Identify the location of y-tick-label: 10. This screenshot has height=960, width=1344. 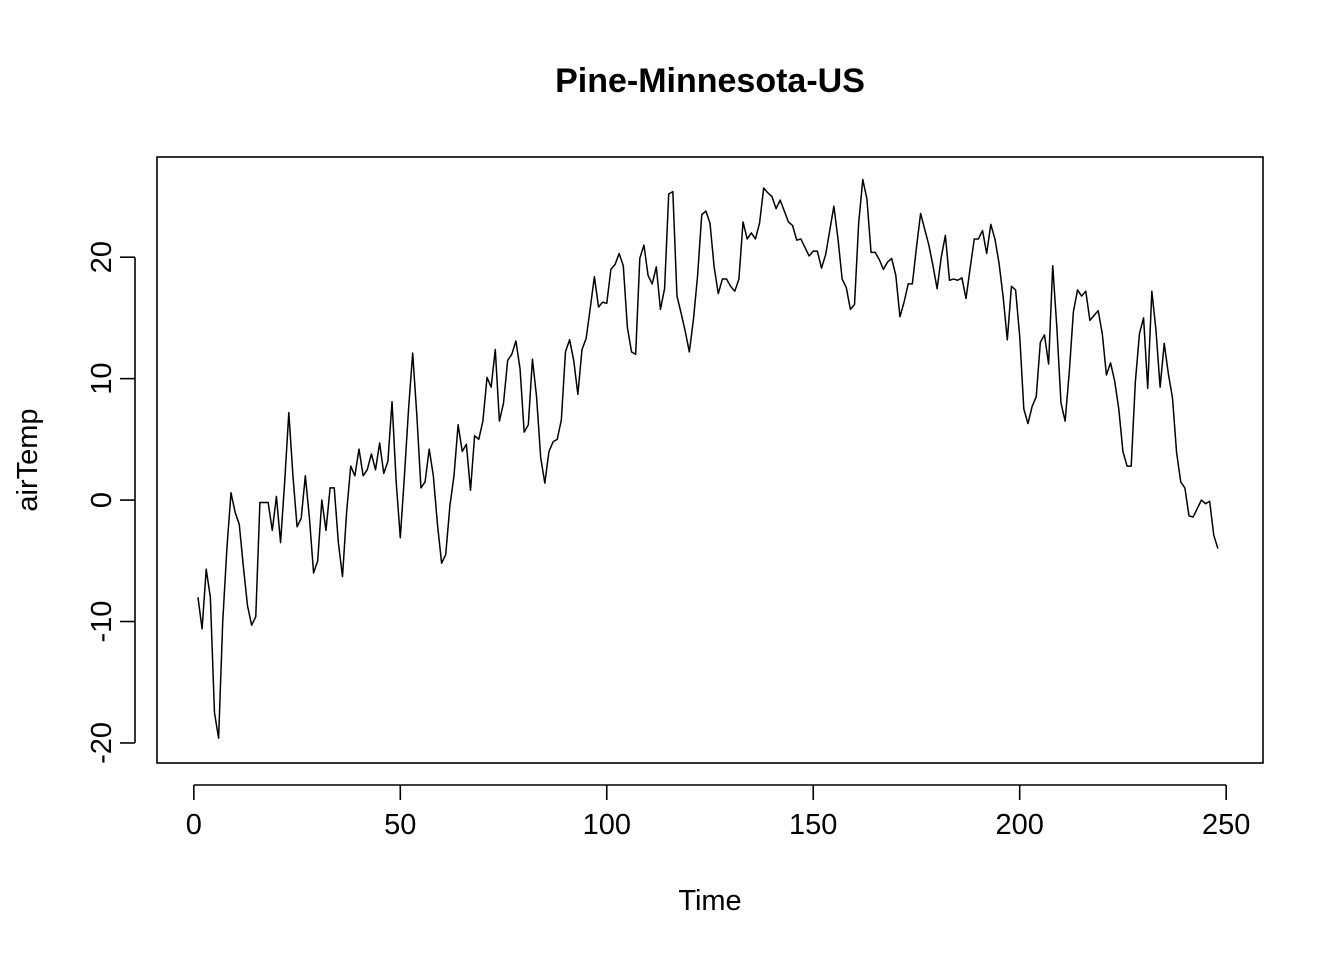
(102, 378).